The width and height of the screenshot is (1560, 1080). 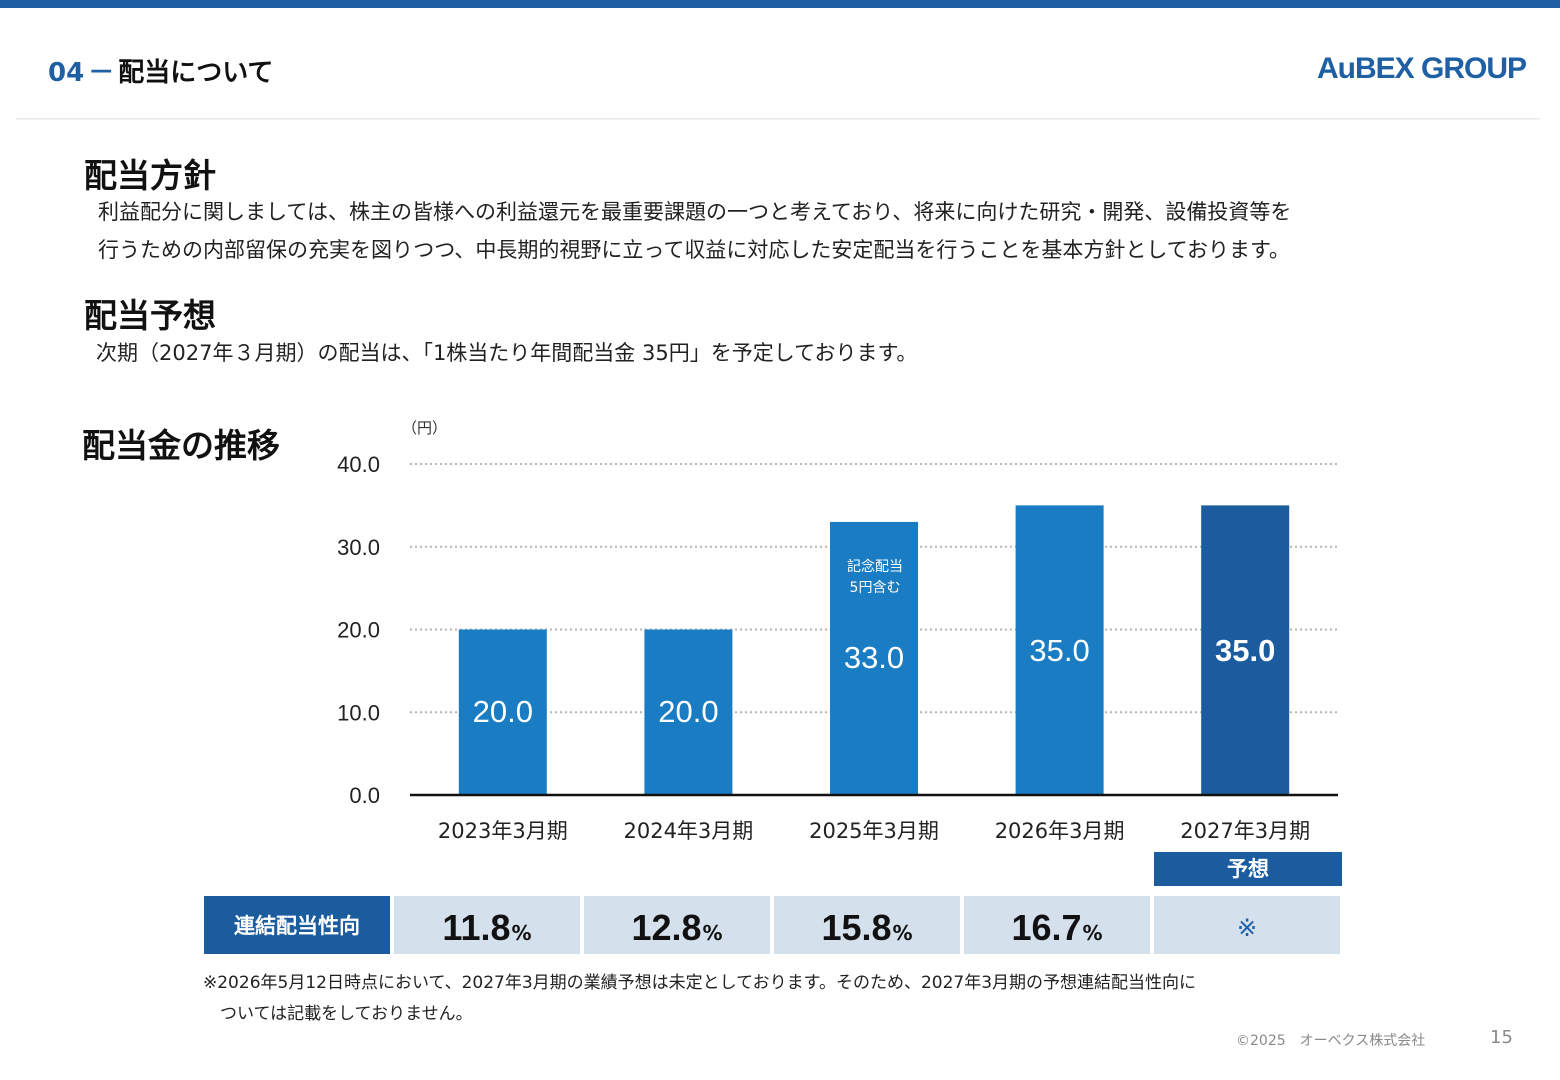 I want to click on payout-cell-2025: 15.8%, so click(x=867, y=925).